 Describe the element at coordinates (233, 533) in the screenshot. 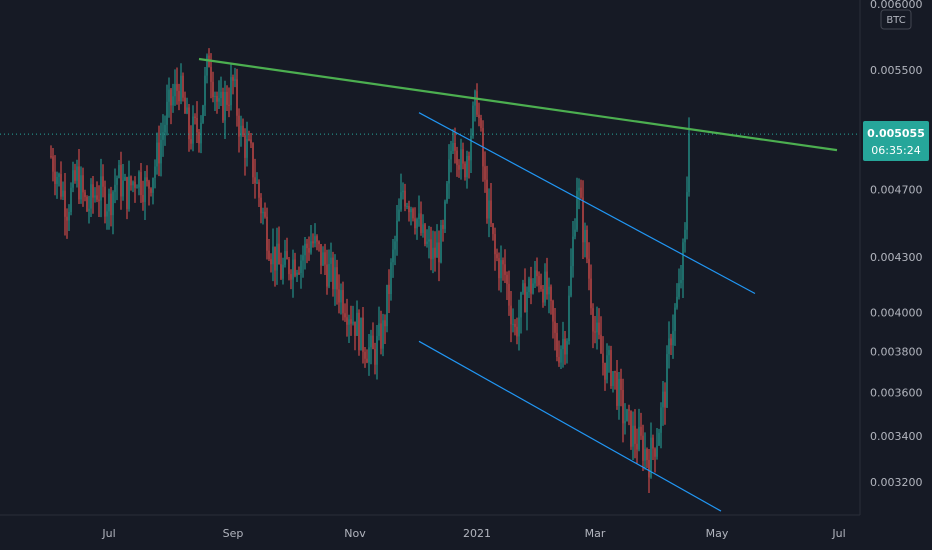

I see `time-tick-label: Sep` at that location.